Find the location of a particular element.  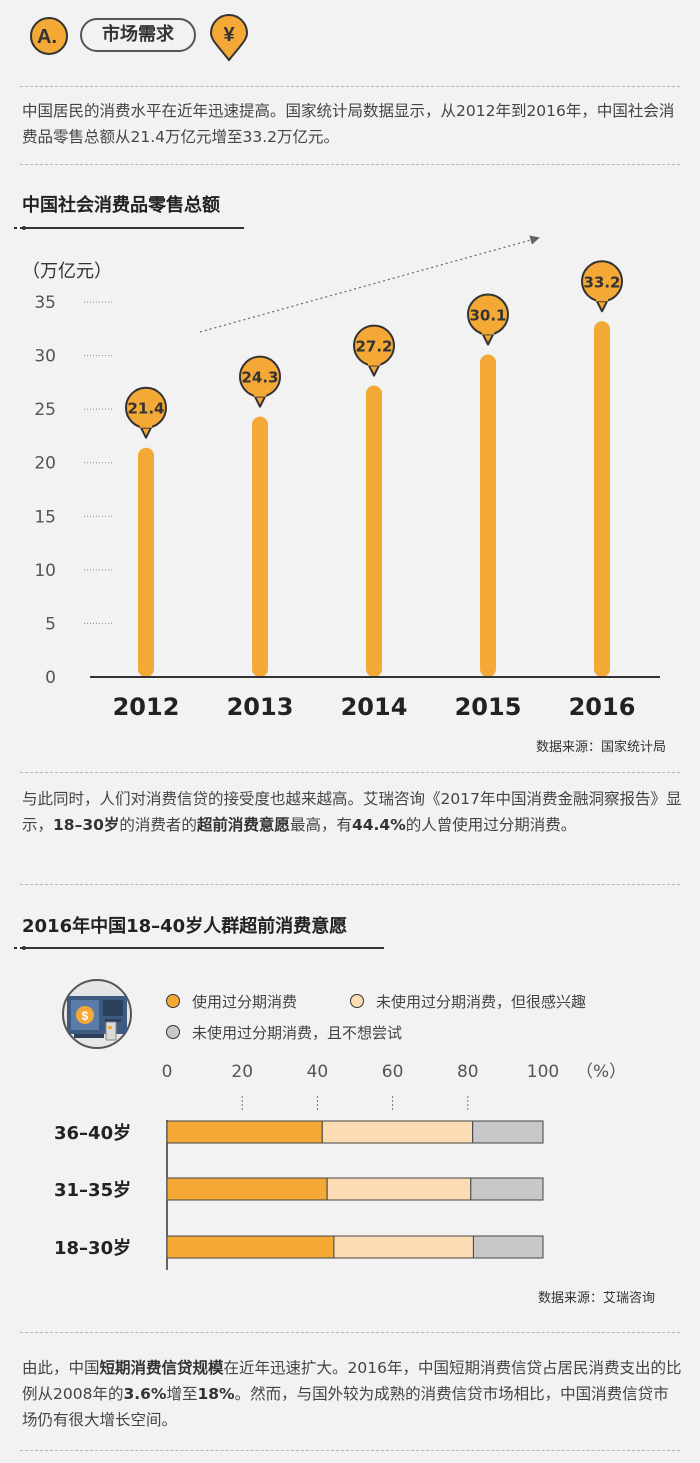

x-tick-label: 60 is located at coordinates (393, 1072).